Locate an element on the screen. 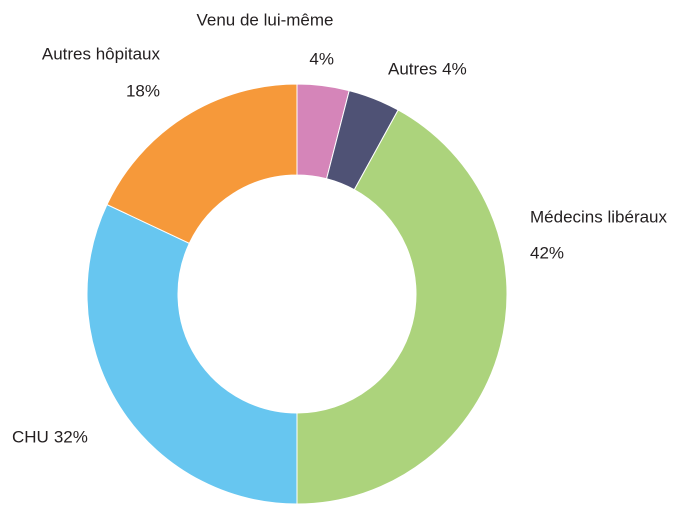  category-label: CHU is located at coordinates (30, 436).